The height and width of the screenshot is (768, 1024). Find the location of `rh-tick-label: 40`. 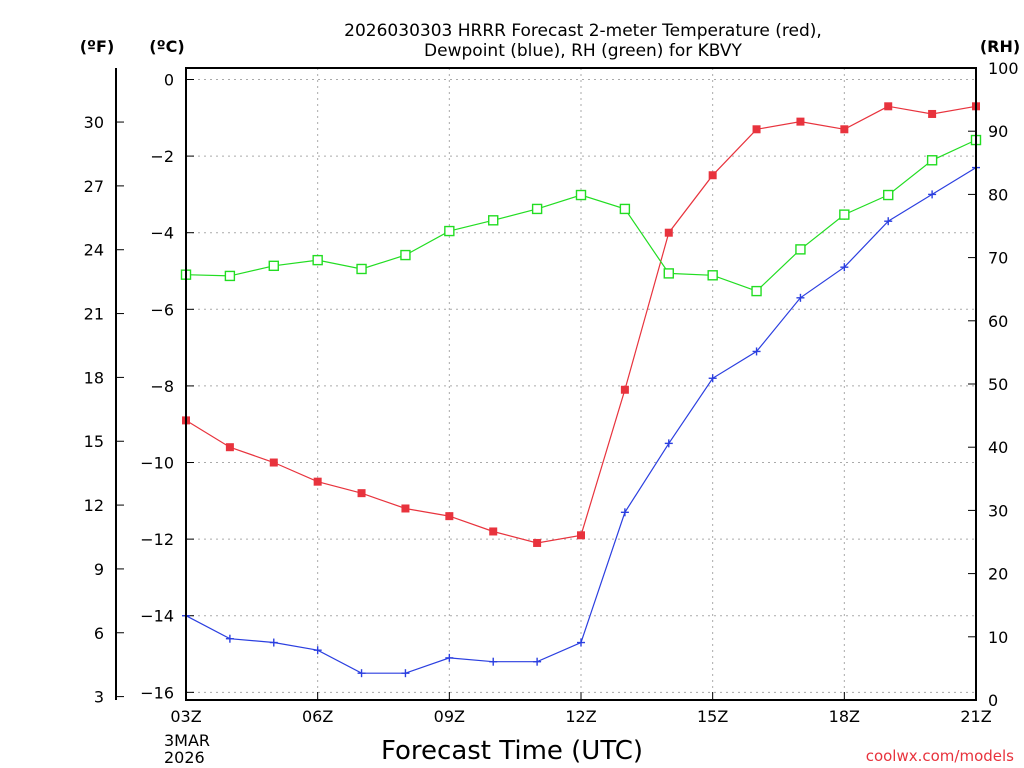

rh-tick-label: 40 is located at coordinates (998, 447).